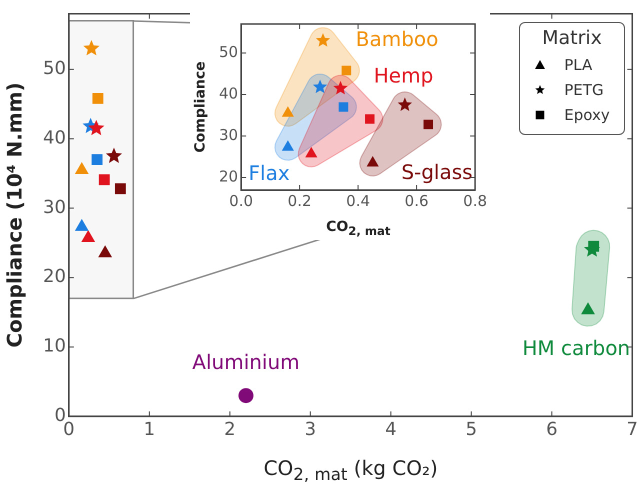 This screenshot has width=641, height=486. I want to click on y-tick-label: 10, so click(54, 346).